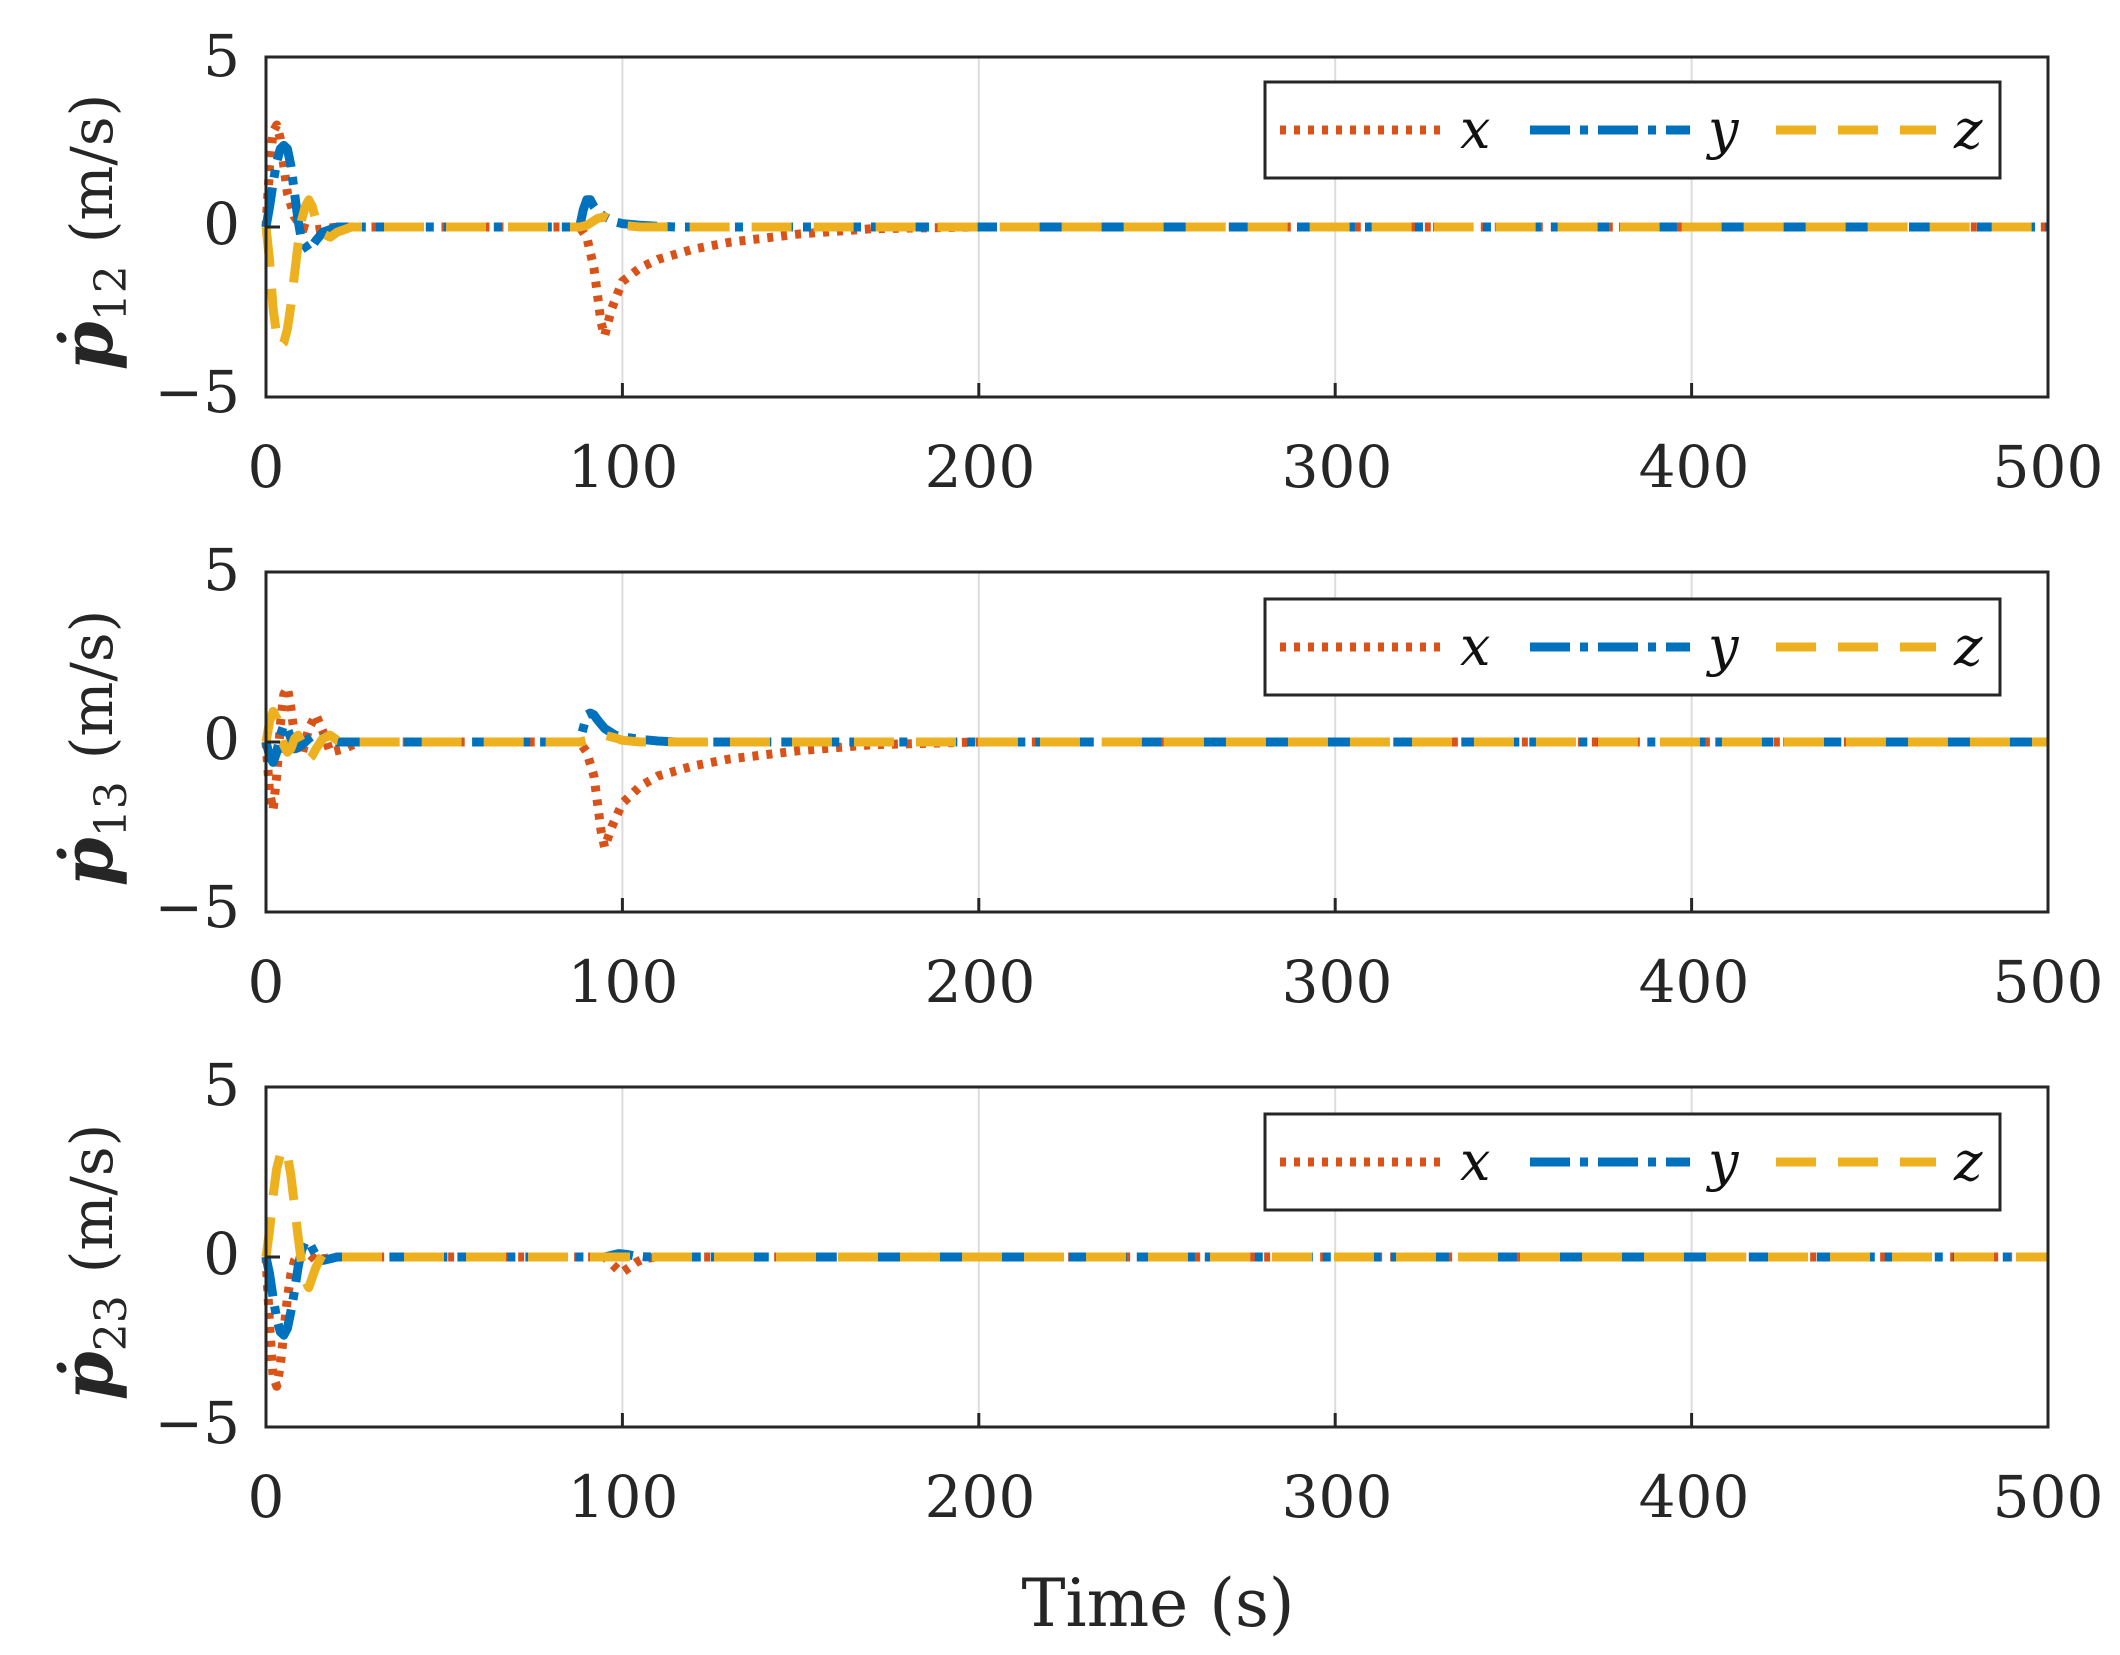  What do you see at coordinates (111, 1323) in the screenshot?
I see `ylabel-subscript: 23` at bounding box center [111, 1323].